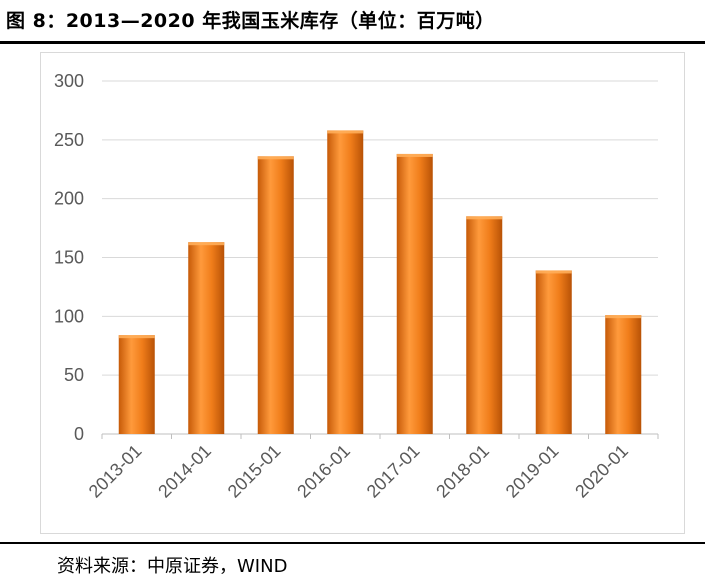 This screenshot has height=585, width=705. What do you see at coordinates (352, 42) in the screenshot?
I see `title-divider` at bounding box center [352, 42].